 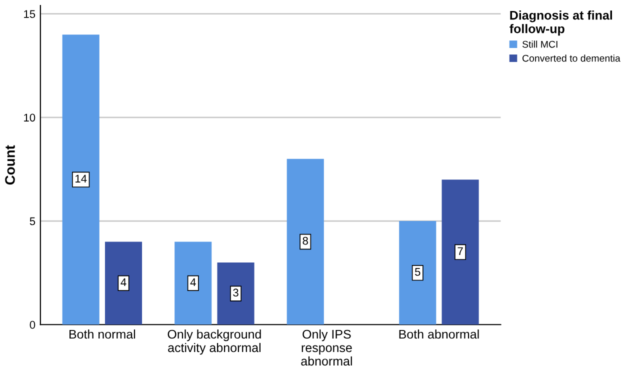 What do you see at coordinates (214, 342) in the screenshot?
I see `x-tick-label: Only background activity abnormal` at bounding box center [214, 342].